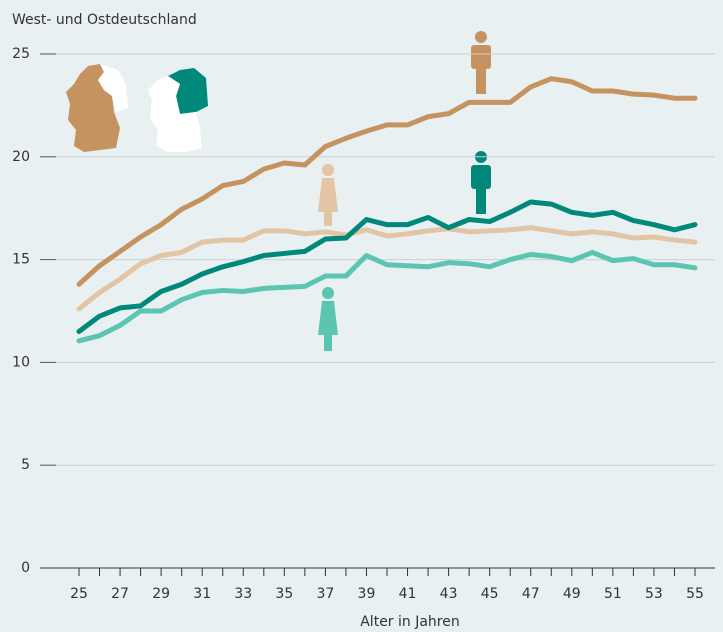 This screenshot has height=632, width=723. What do you see at coordinates (531, 594) in the screenshot?
I see `x-tick-label: 47` at bounding box center [531, 594].